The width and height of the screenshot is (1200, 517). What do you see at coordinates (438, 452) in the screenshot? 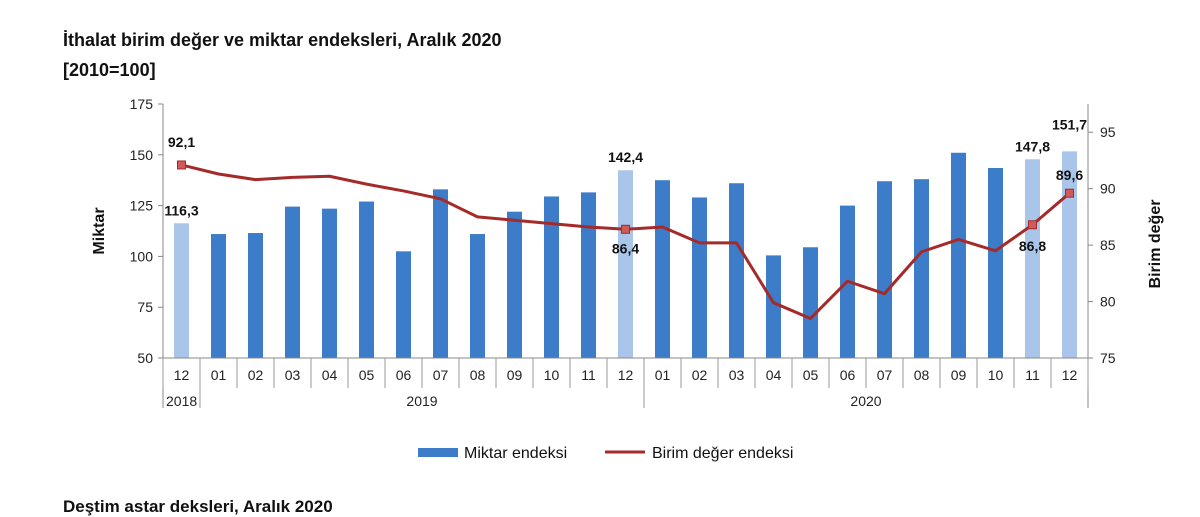
I see `legend-swatch-miktar` at bounding box center [438, 452].